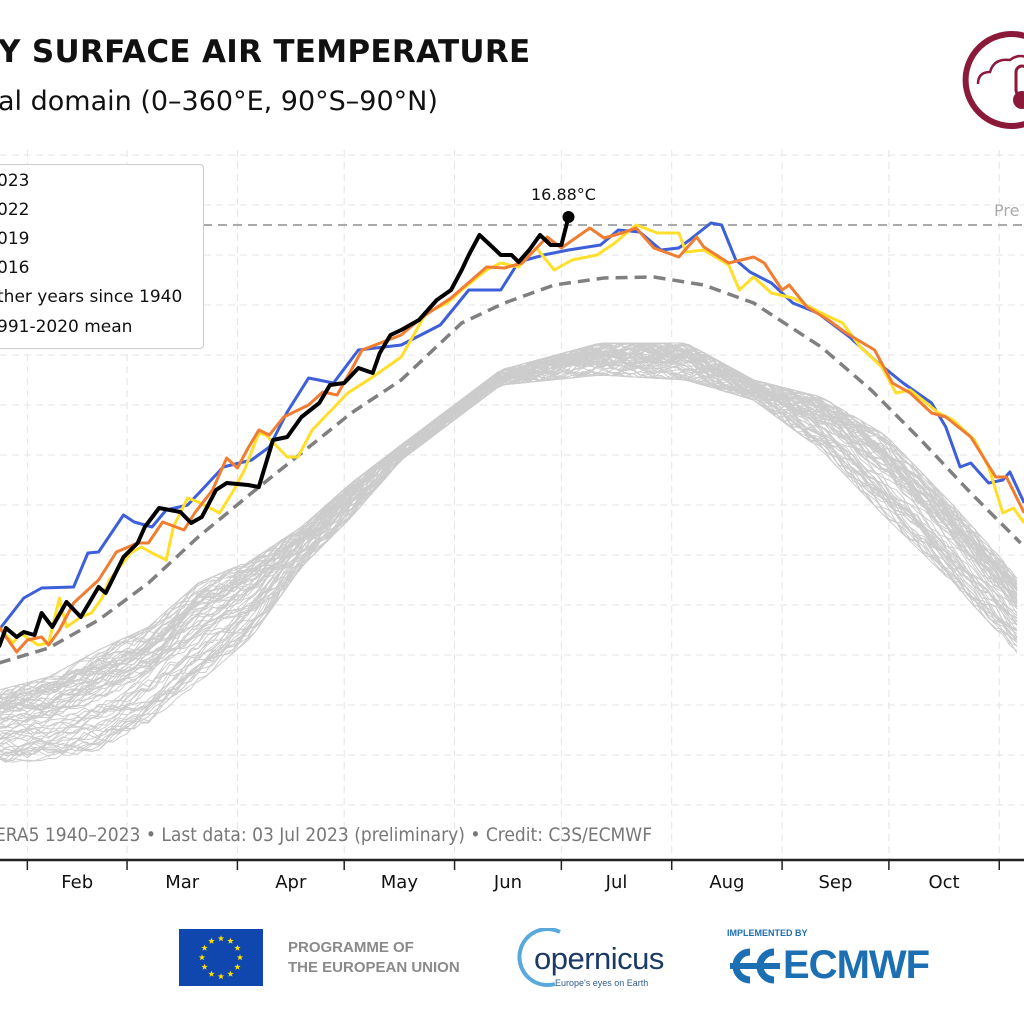 The width and height of the screenshot is (1024, 1024). I want to click on x-tick-label-apr: Apr, so click(291, 882).